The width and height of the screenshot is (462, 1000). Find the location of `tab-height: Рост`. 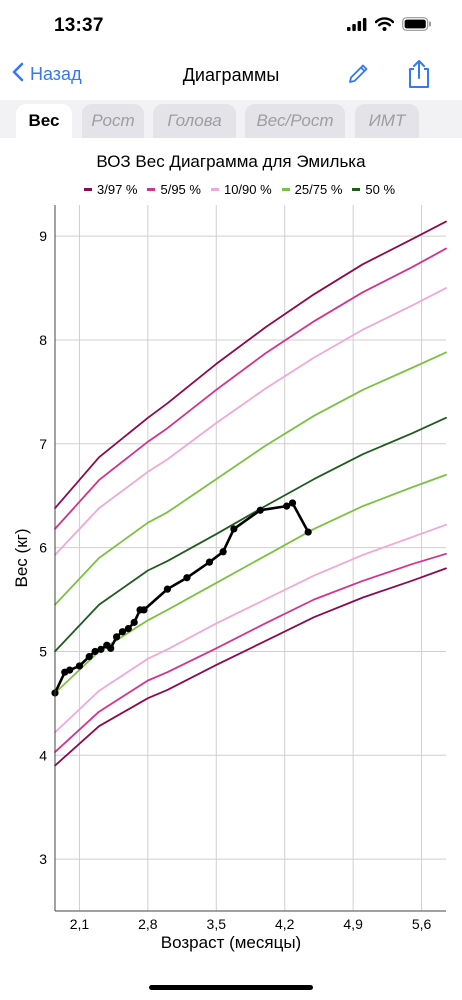

tab-height: Рост is located at coordinates (113, 121).